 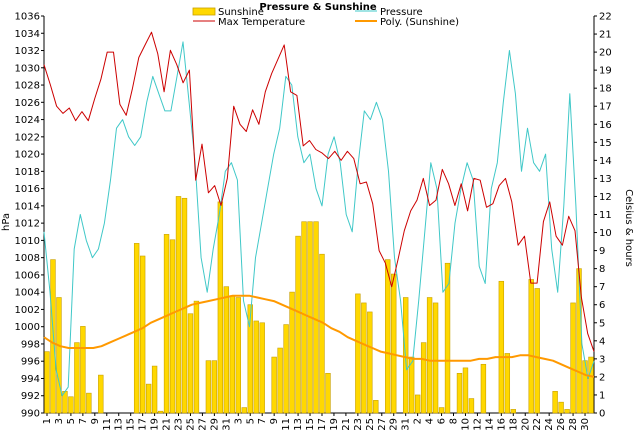 What do you see at coordinates (27, 86) in the screenshot?
I see `y-left-tick-label: 1028` at bounding box center [27, 86].